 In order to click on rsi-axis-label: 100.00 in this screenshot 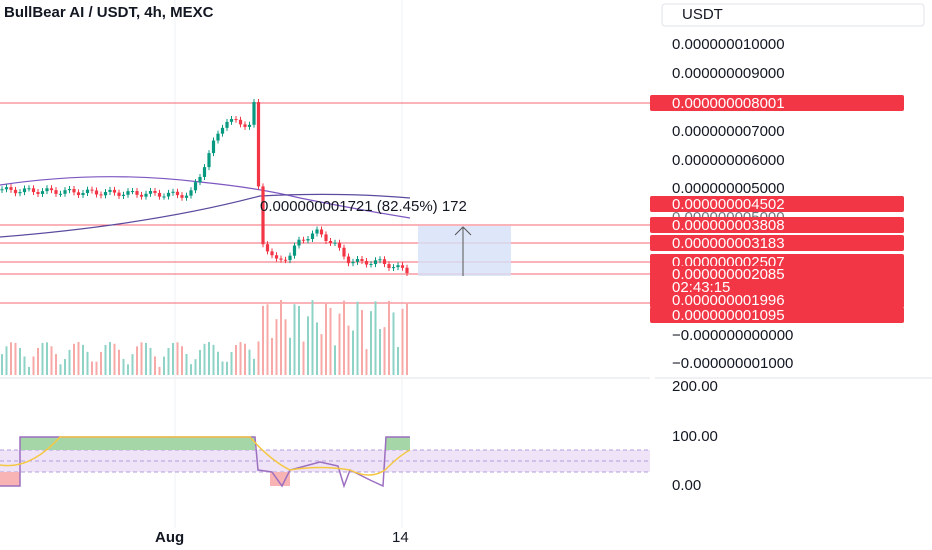, I will do `click(695, 436)`.